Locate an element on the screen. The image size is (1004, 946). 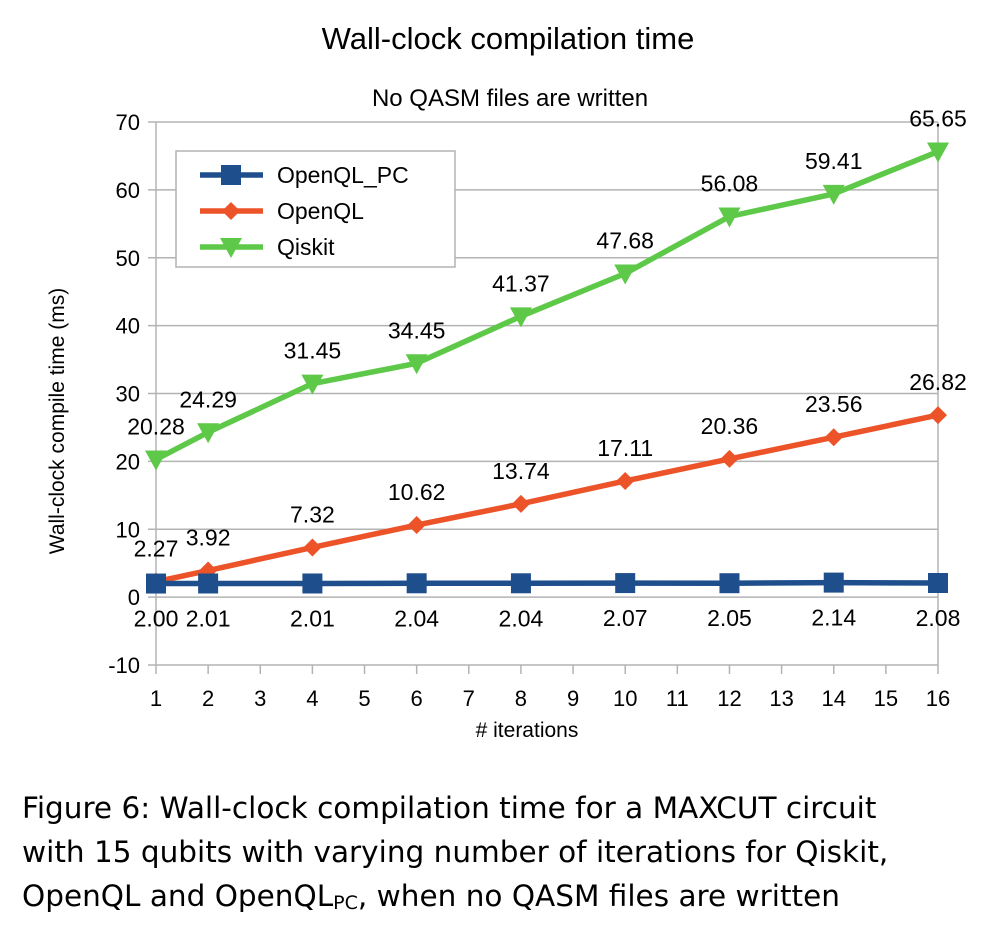
legend-marker-openql-pc is located at coordinates (231, 175).